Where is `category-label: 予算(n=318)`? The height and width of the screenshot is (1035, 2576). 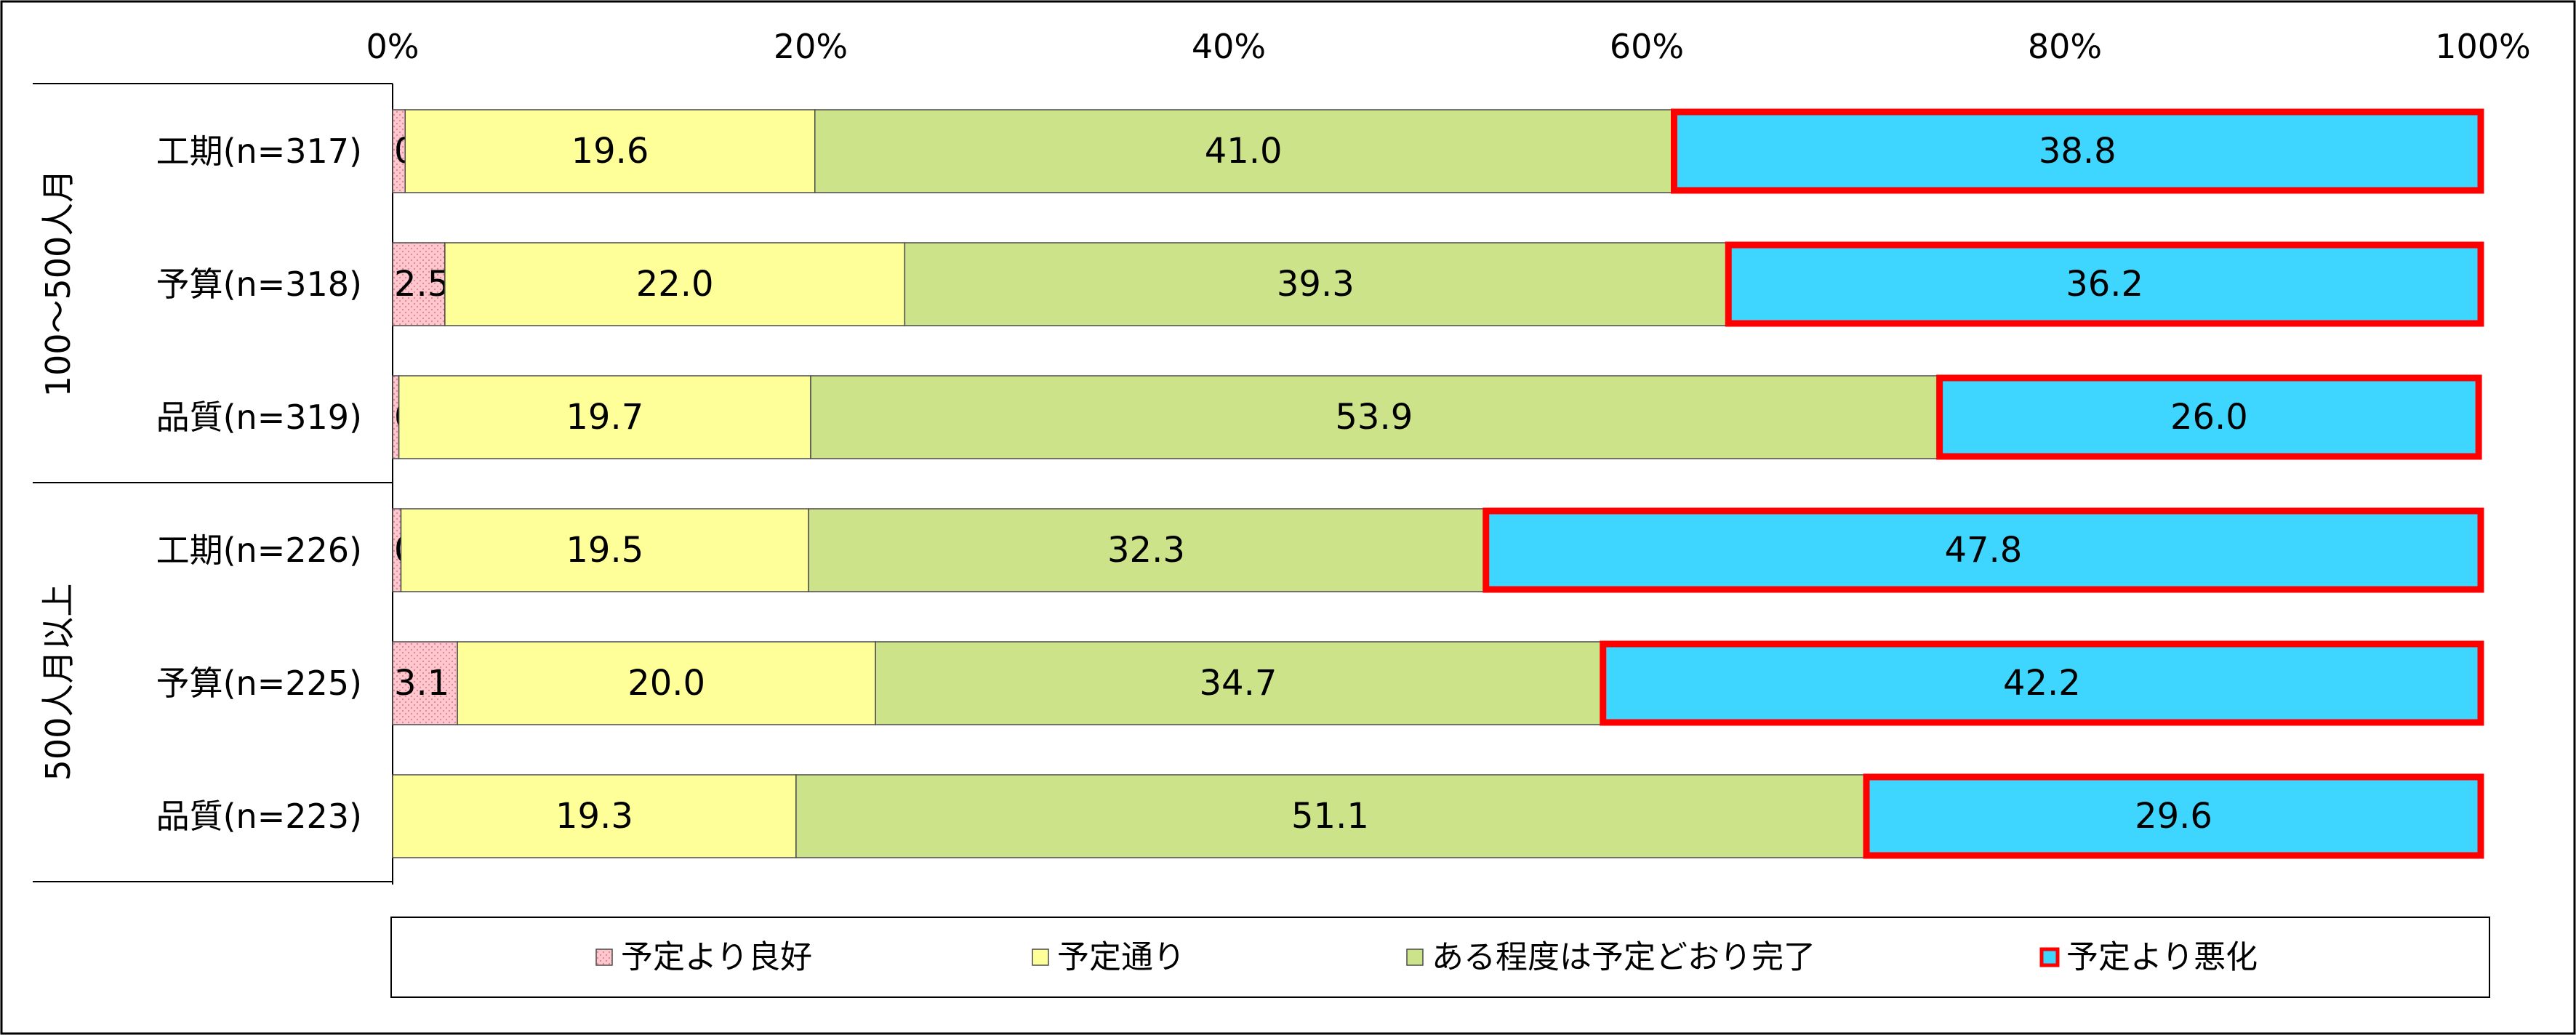 category-label: 予算(n=318) is located at coordinates (259, 284).